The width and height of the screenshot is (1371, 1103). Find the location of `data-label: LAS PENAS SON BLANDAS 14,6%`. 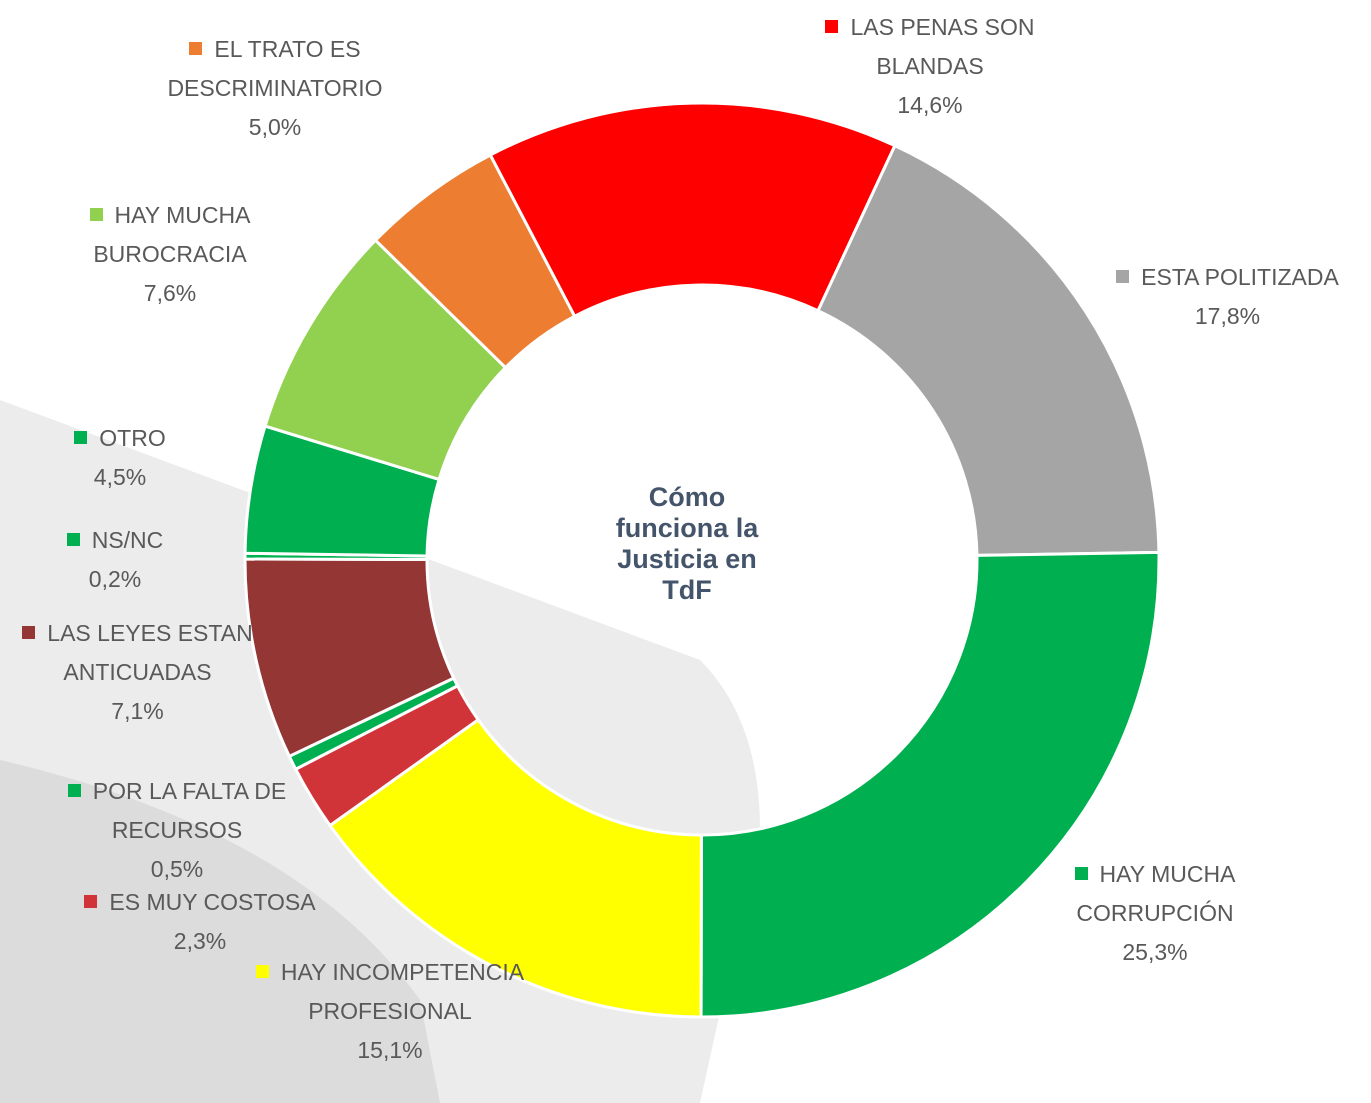

data-label: LAS PENAS SON BLANDAS 14,6% is located at coordinates (930, 66).